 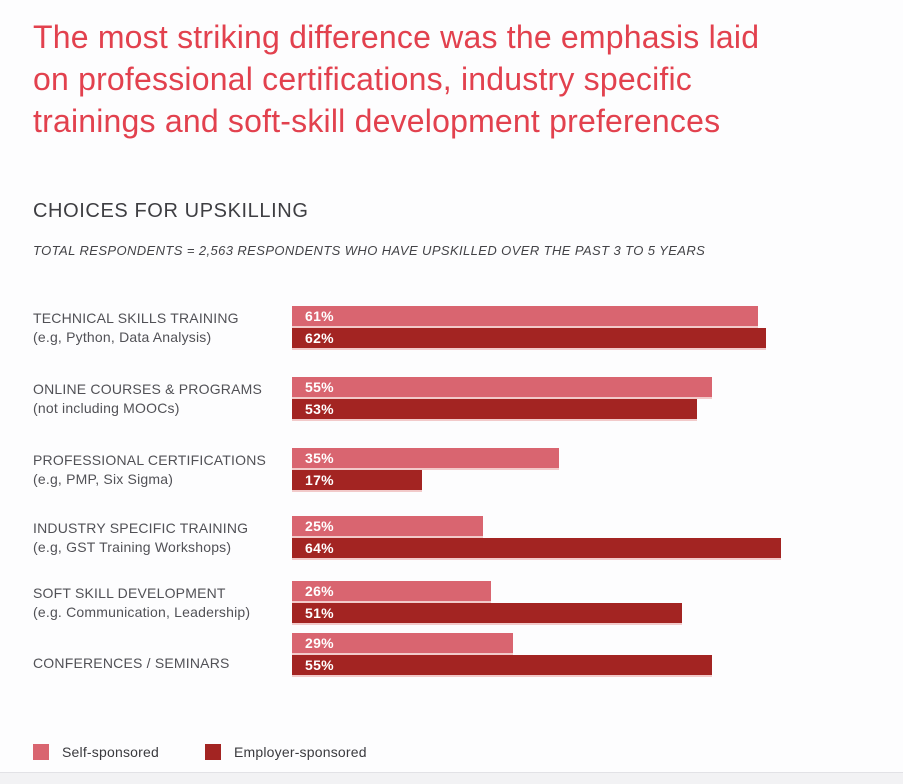 I want to click on bottom-divider, so click(x=451, y=778).